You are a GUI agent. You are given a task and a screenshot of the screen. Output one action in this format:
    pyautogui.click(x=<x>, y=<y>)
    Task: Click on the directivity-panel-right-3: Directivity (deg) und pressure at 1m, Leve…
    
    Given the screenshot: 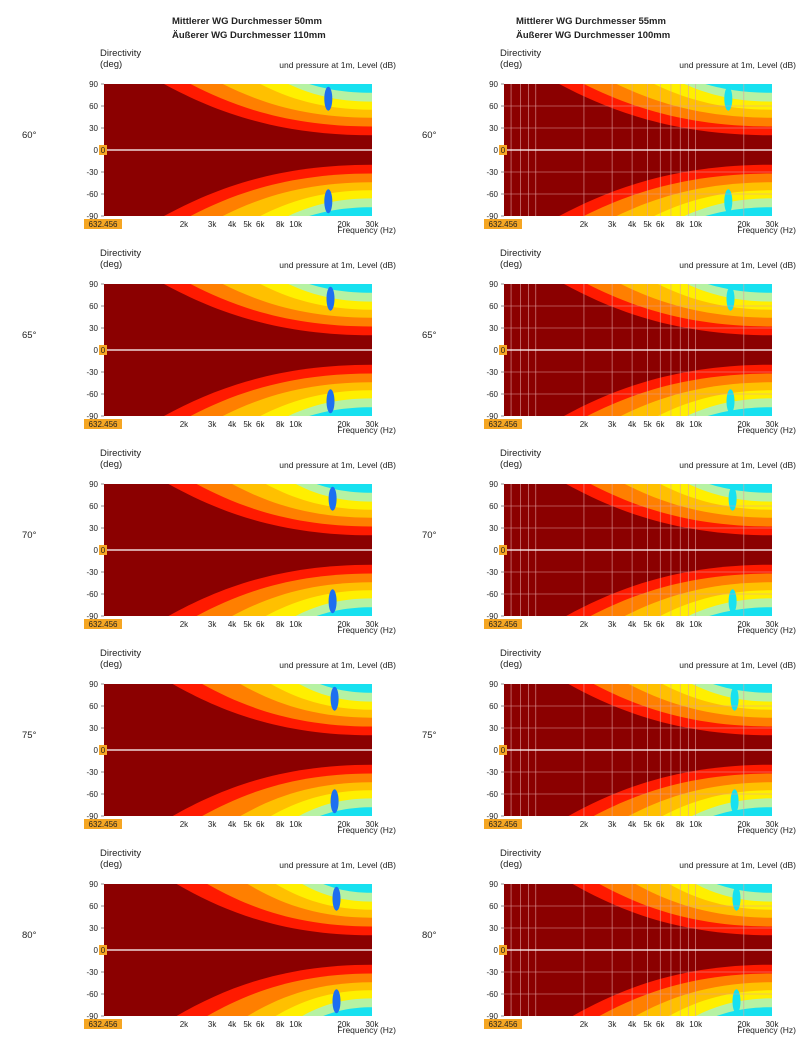 What is the action you would take?
    pyautogui.click(x=642, y=742)
    